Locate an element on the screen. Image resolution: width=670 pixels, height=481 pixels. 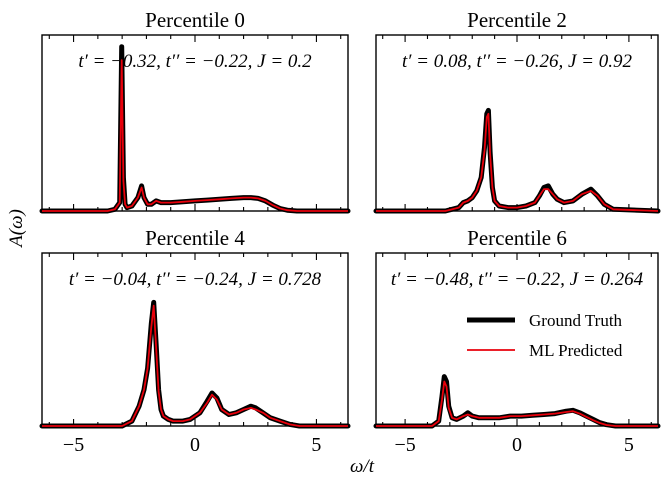
x-axis-label: ω/t is located at coordinates (362, 466).